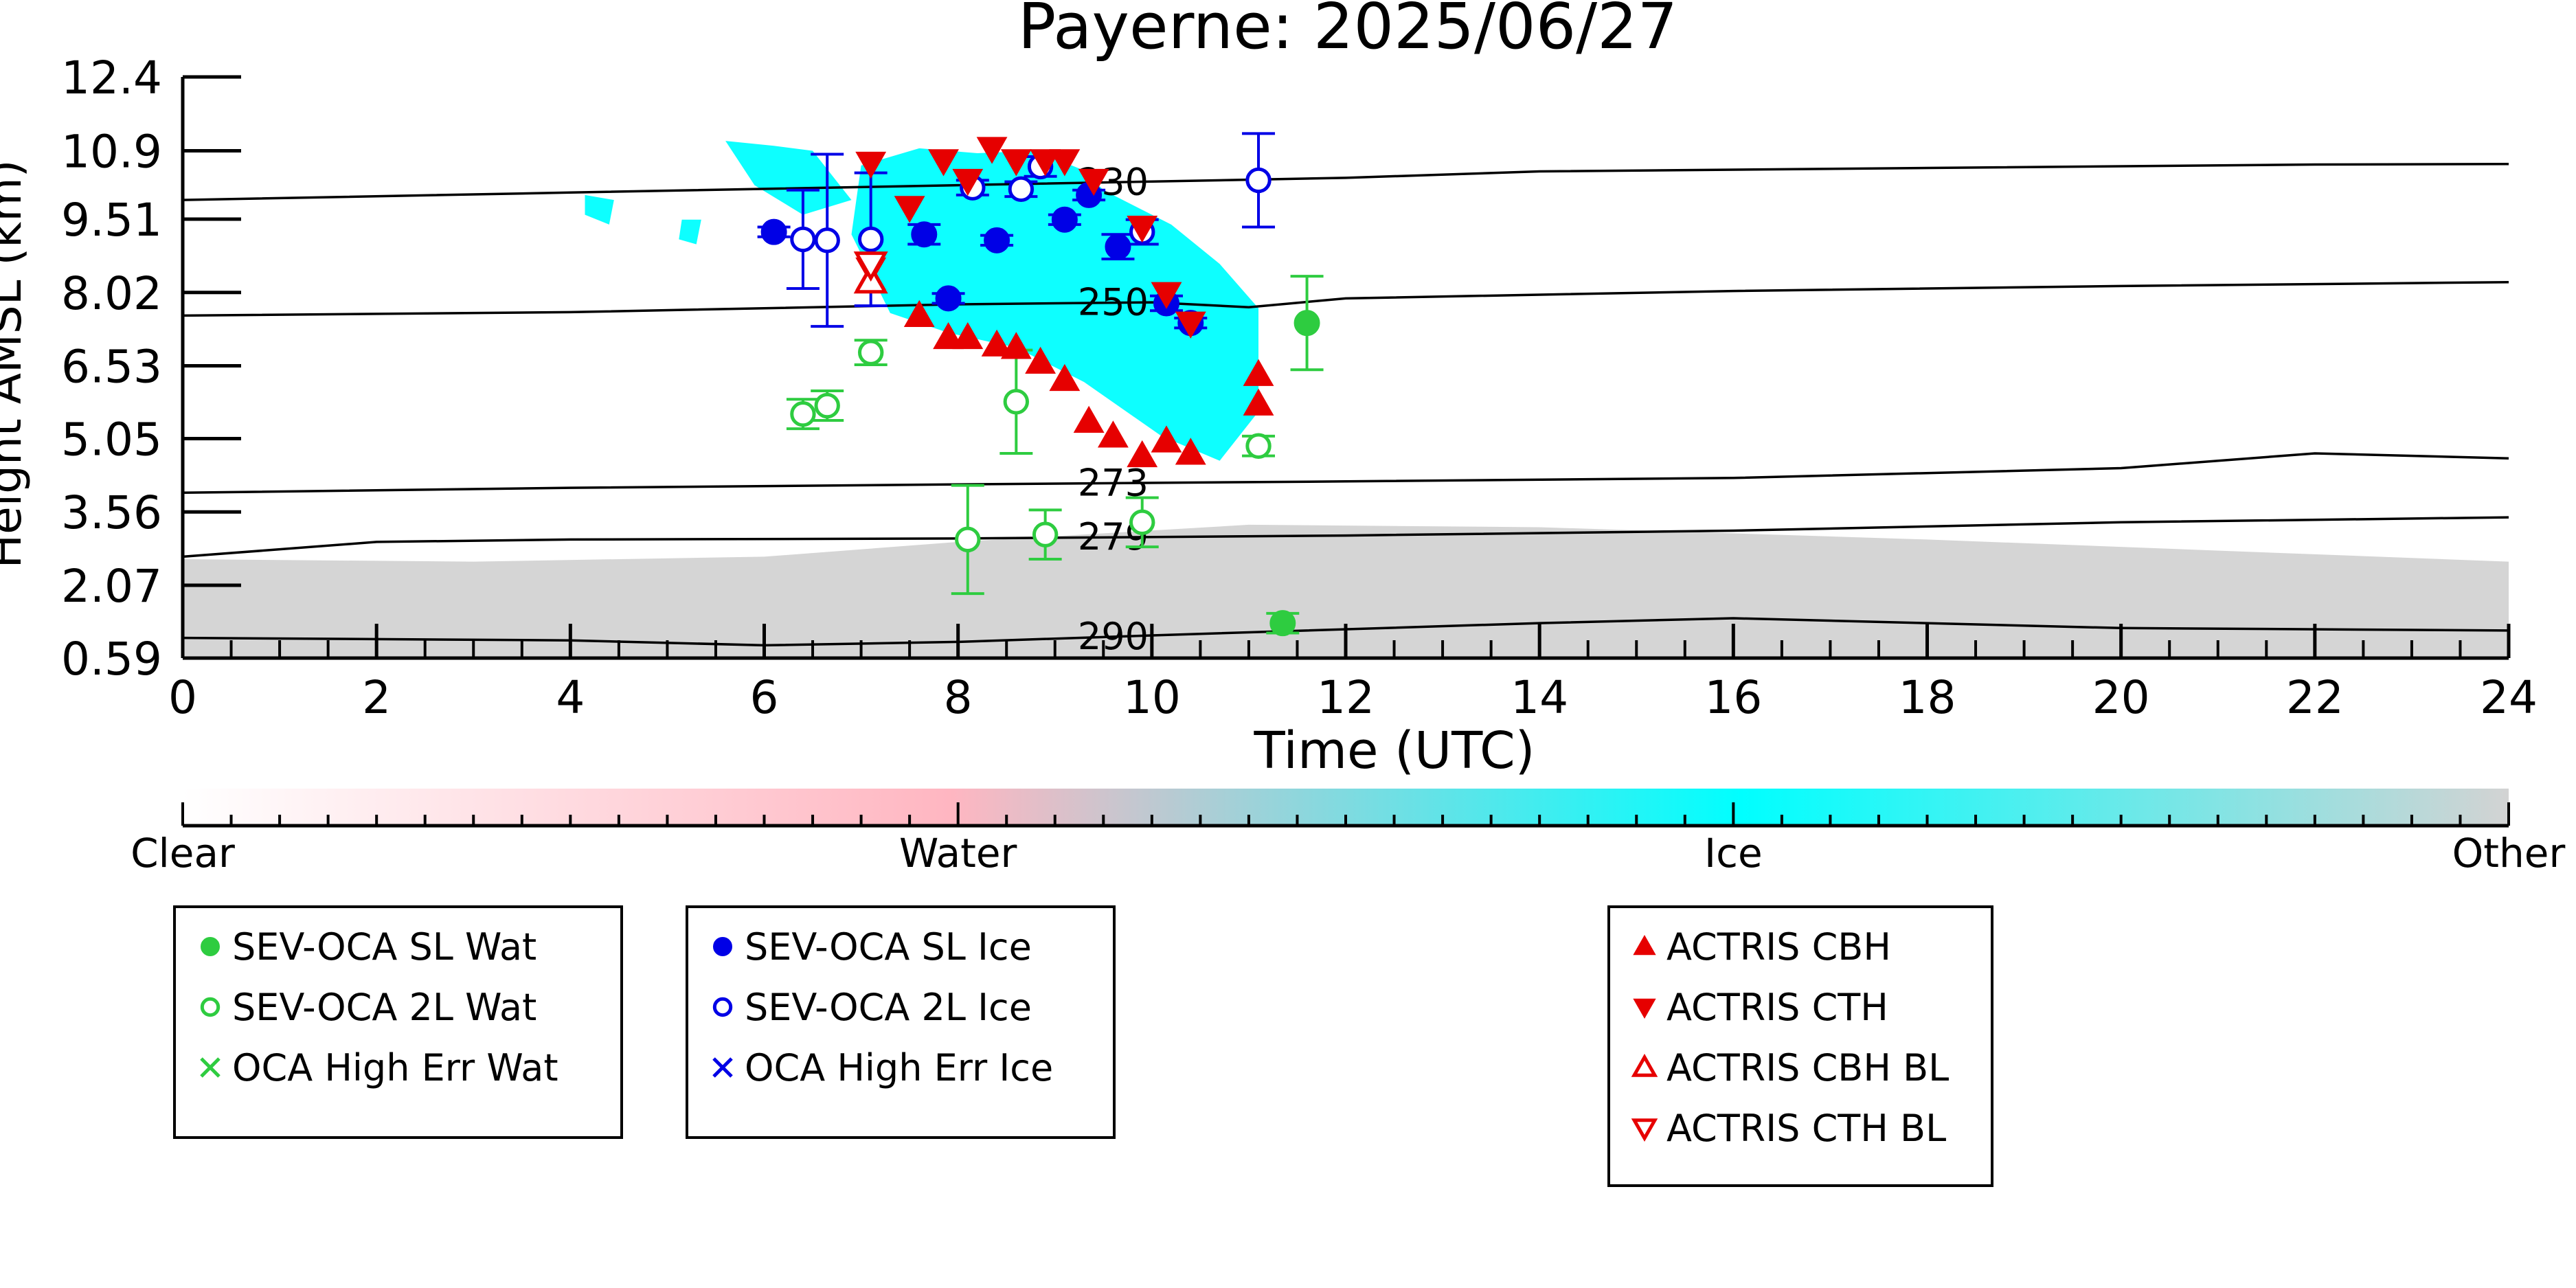 The width and height of the screenshot is (2576, 1288). Describe the element at coordinates (1346, 697) in the screenshot. I see `x-tick-label: 12` at that location.